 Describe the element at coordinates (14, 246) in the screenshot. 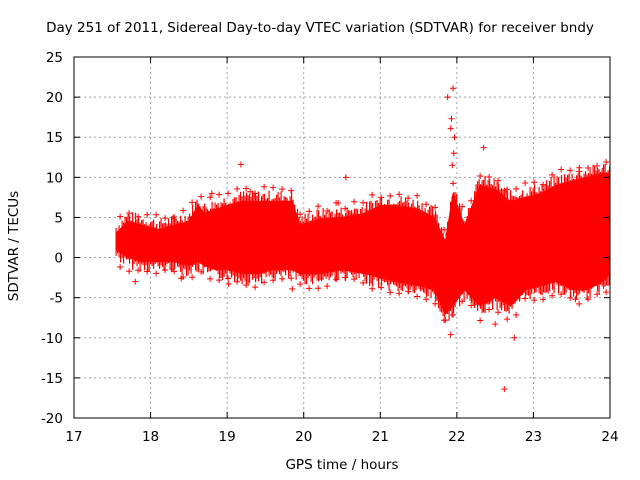

I see `y-axis-label: SDTVAR / TECUs` at that location.